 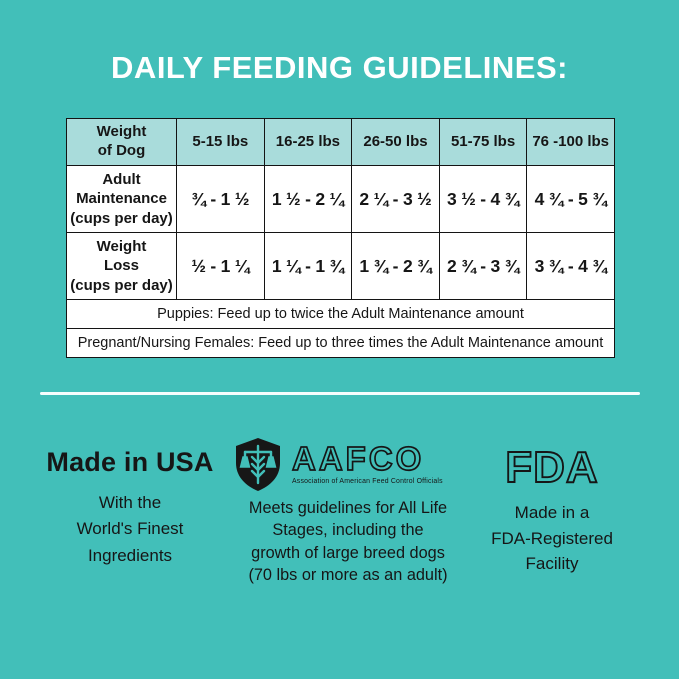 I want to click on made-in-usa-title: Made in USA, so click(x=130, y=462).